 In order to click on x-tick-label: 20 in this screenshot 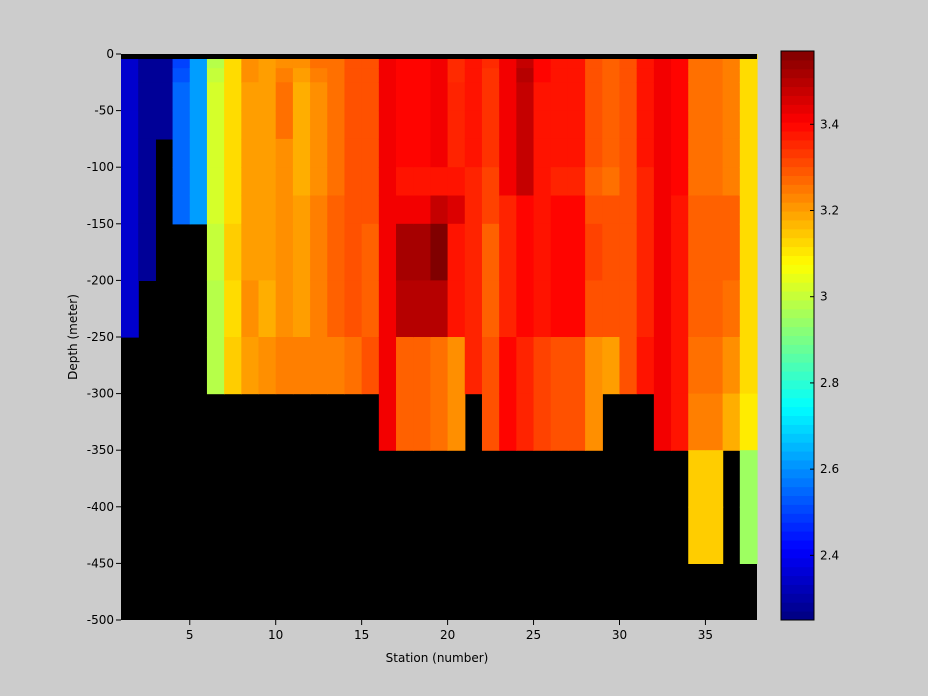, I will do `click(447, 635)`.